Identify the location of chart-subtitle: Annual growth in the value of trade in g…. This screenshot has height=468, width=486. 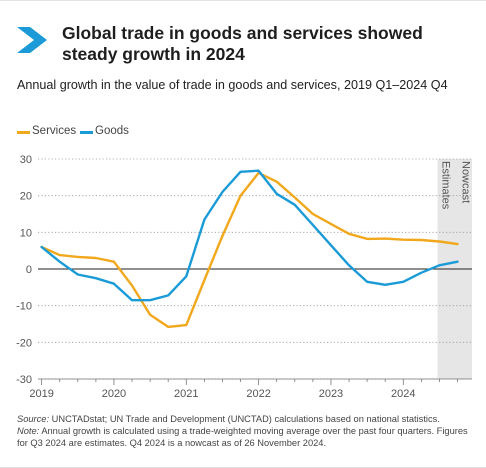
(232, 85).